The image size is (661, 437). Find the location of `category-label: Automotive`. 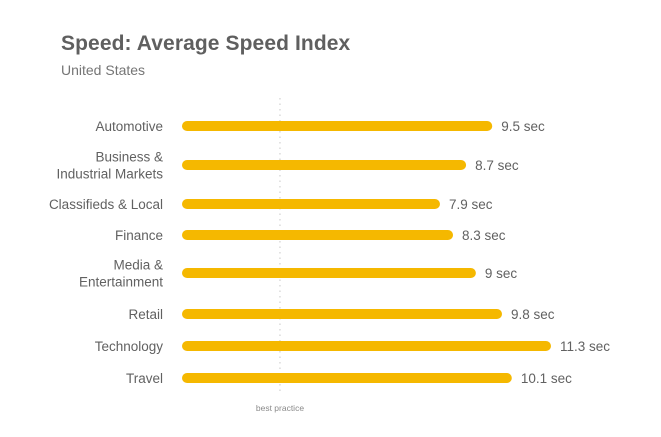

category-label: Automotive is located at coordinates (129, 126).